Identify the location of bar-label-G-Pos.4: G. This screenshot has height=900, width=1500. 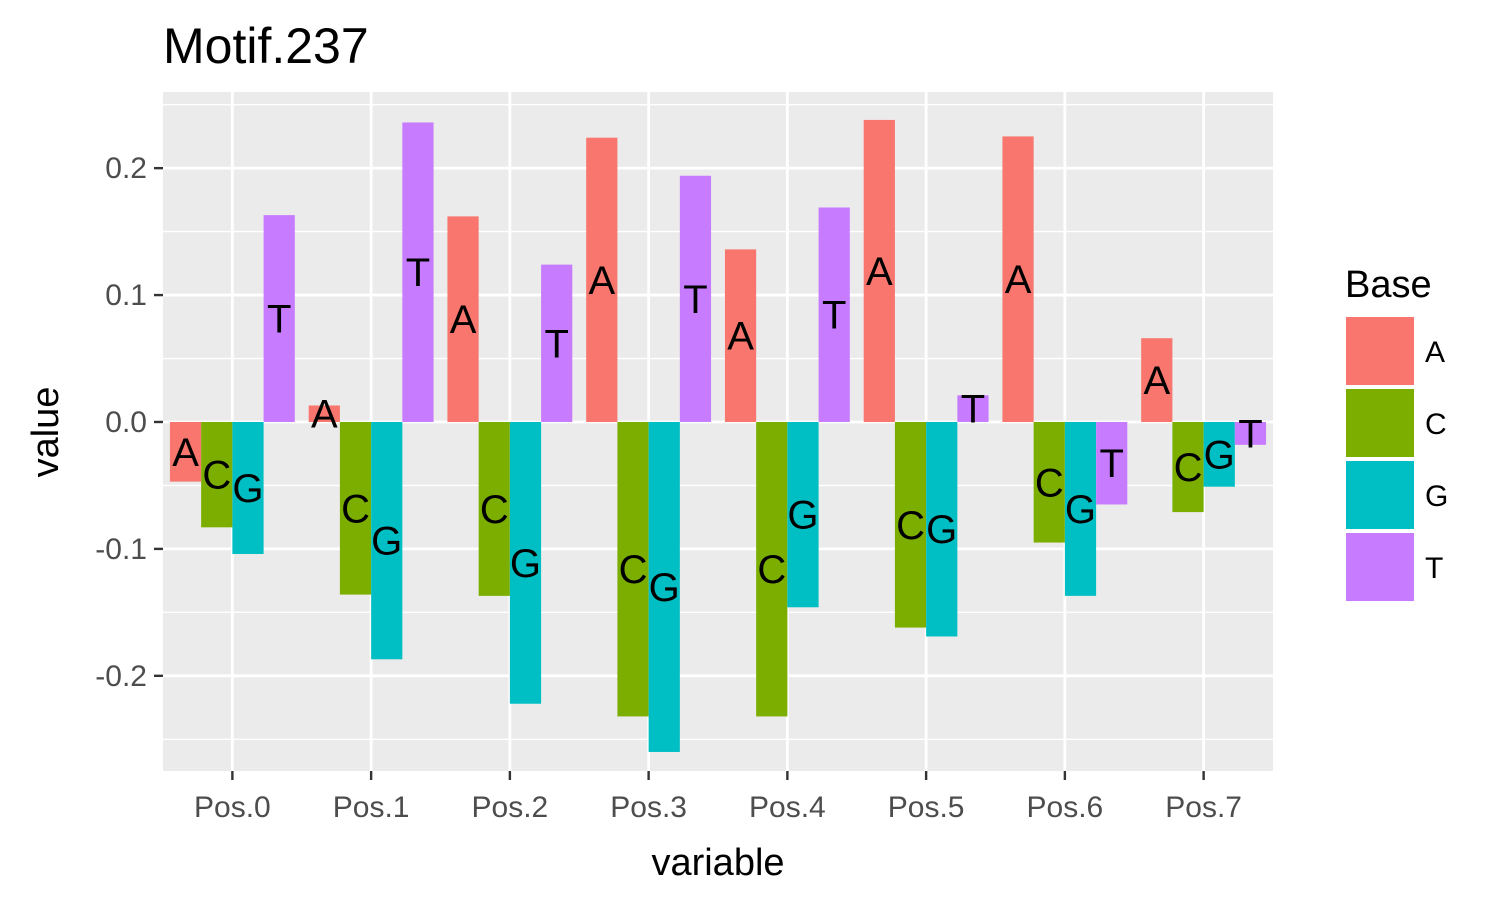
(802, 516).